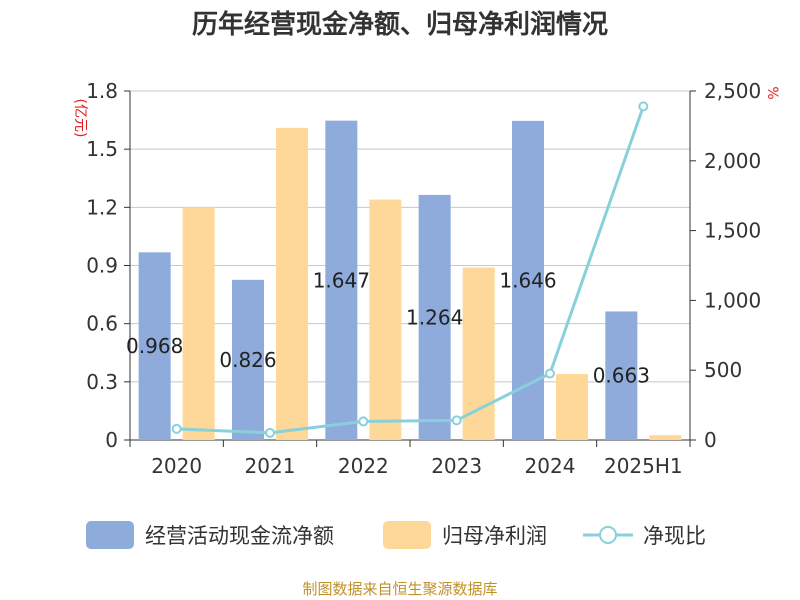  Describe the element at coordinates (102, 91) in the screenshot. I see `y-tick-label: 1.8` at that location.